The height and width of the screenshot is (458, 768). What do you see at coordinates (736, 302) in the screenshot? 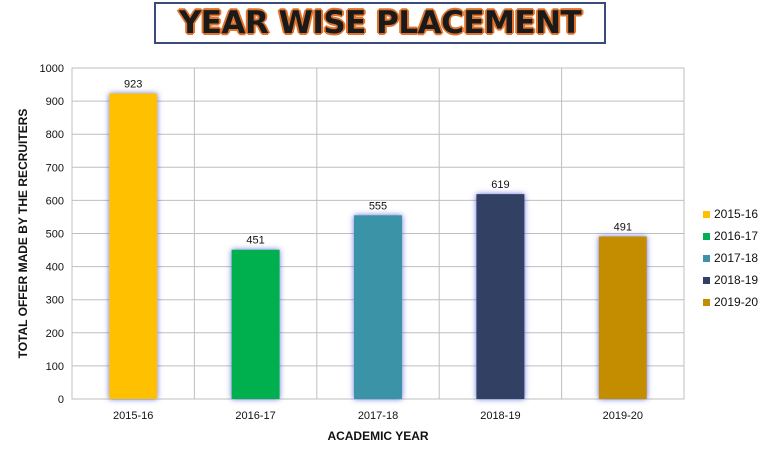
I see `legend-label: 2019-20` at bounding box center [736, 302].